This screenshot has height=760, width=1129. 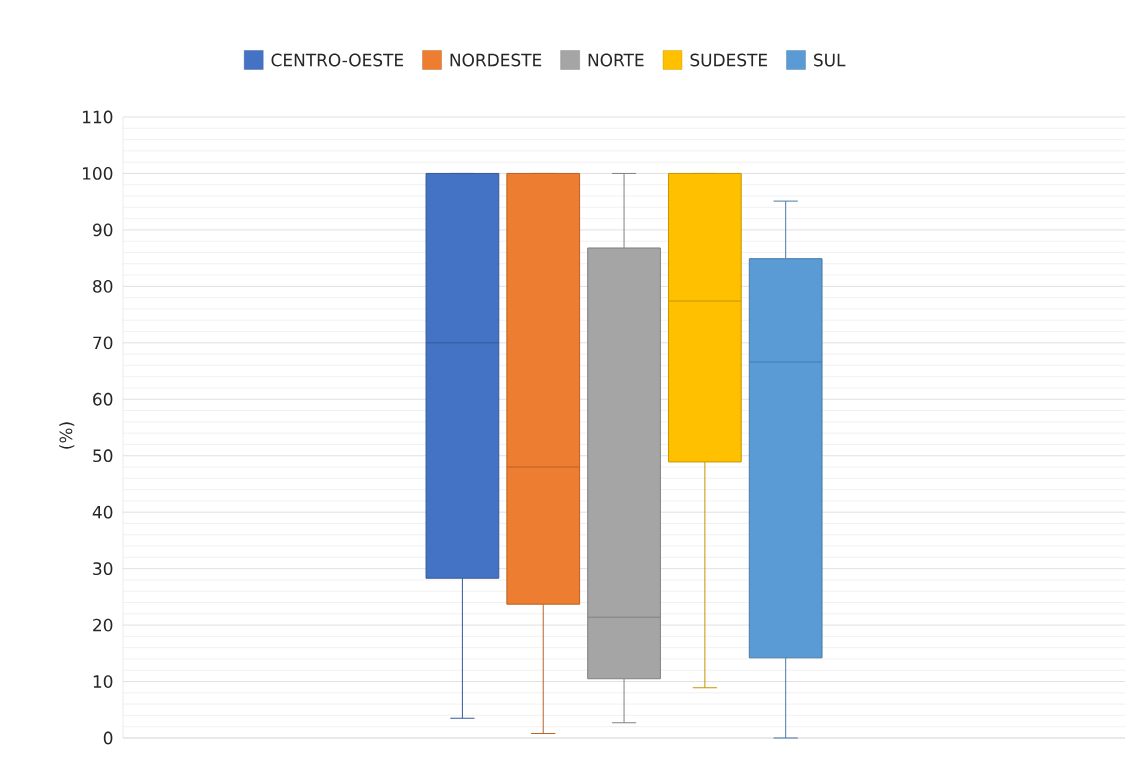 What do you see at coordinates (729, 60) in the screenshot?
I see `legend-label: SUDESTE` at bounding box center [729, 60].